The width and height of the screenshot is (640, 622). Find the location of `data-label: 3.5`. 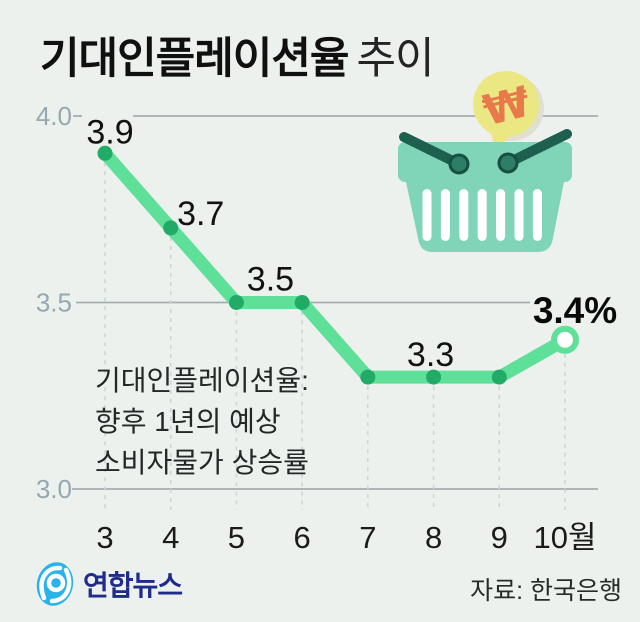

data-label: 3.5 is located at coordinates (270, 280).